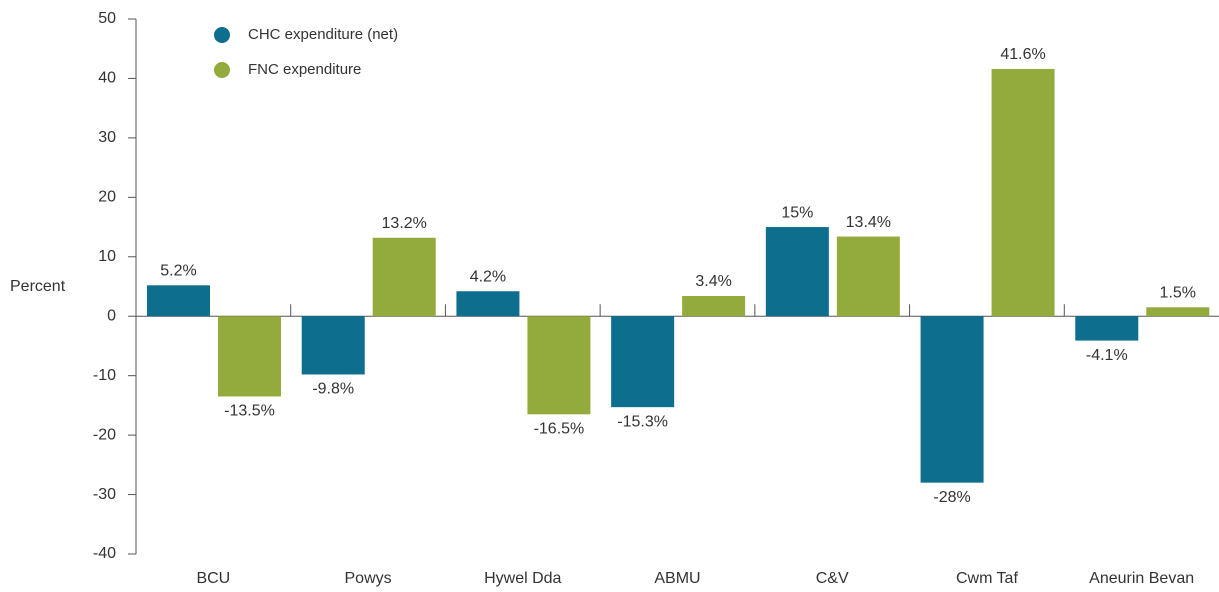 This screenshot has height=592, width=1219. What do you see at coordinates (38, 286) in the screenshot?
I see `y-axis-label: Percent` at bounding box center [38, 286].